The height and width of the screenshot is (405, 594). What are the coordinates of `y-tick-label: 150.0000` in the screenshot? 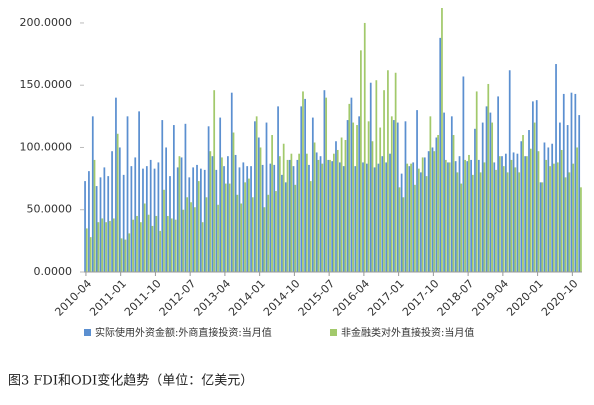 It's located at (46, 84).